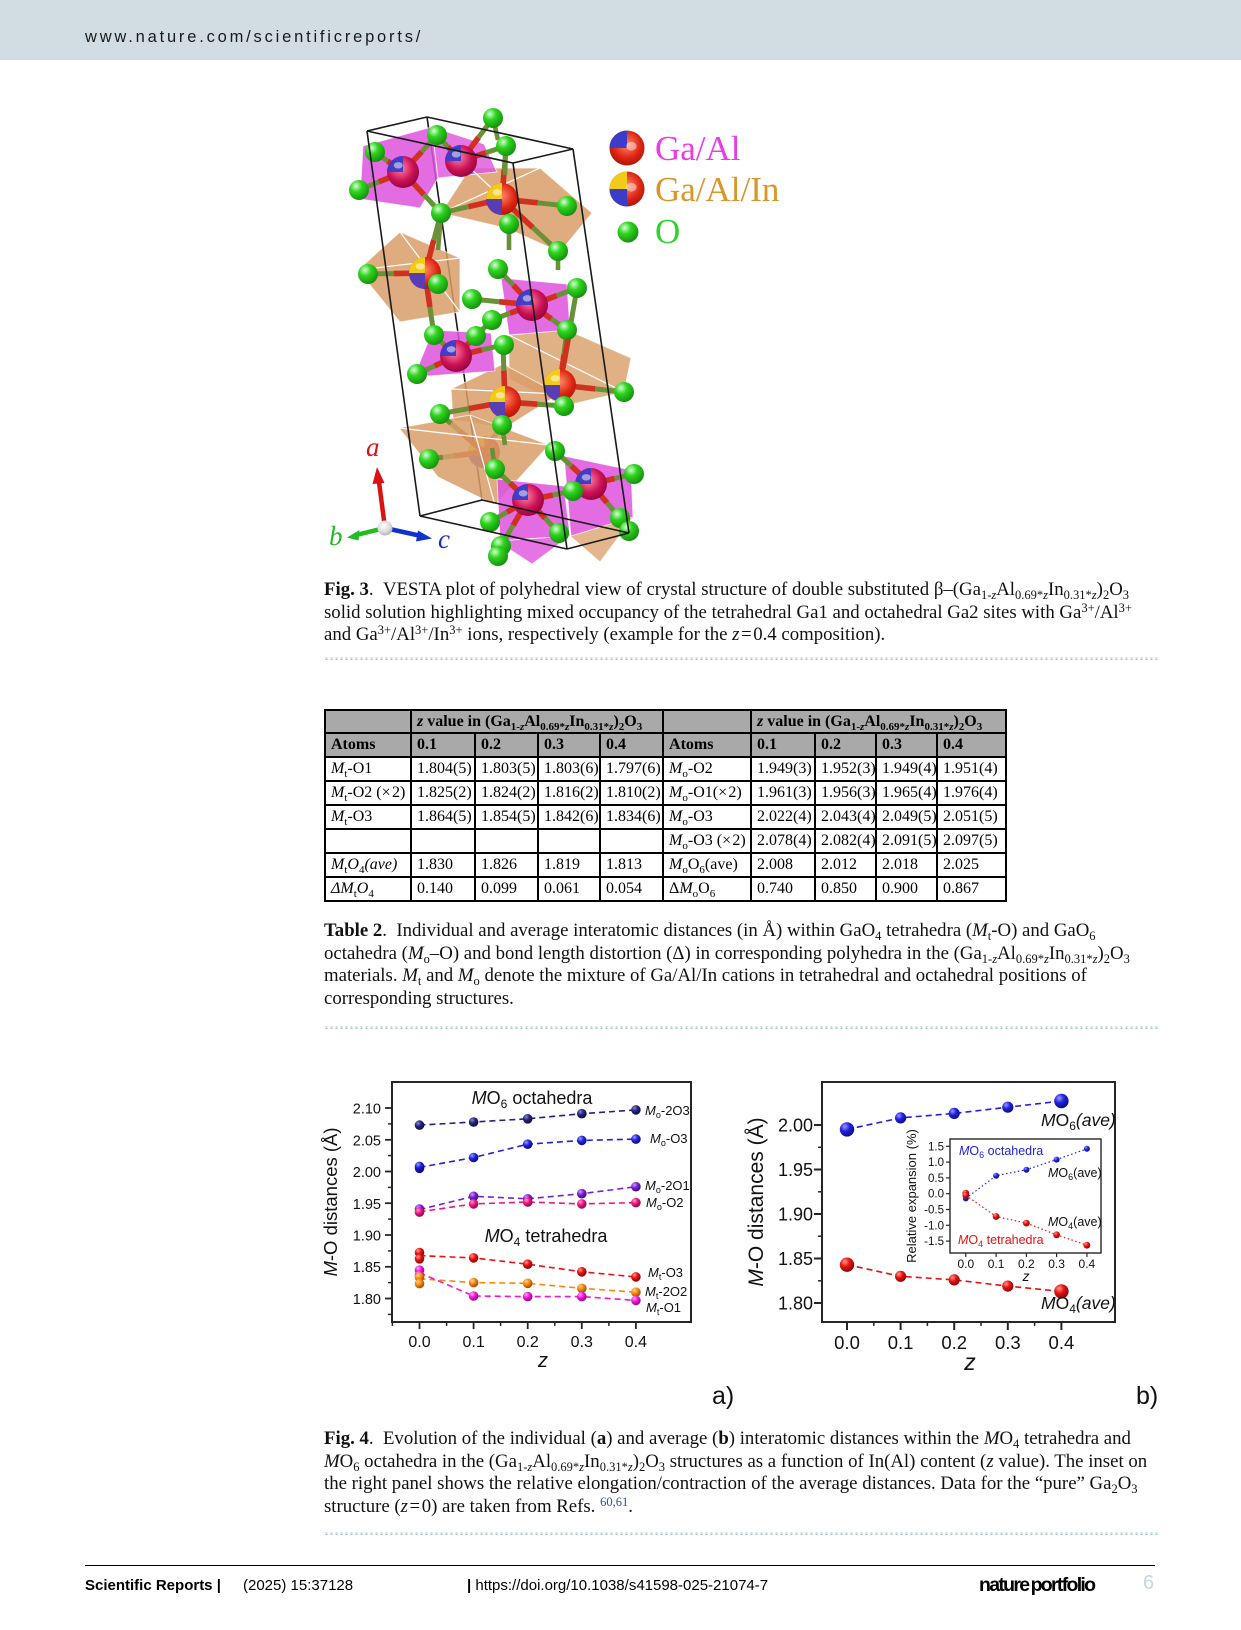 The image size is (1241, 1630). What do you see at coordinates (667, 1186) in the screenshot?
I see `svg-text: Mo-2O1` at bounding box center [667, 1186].